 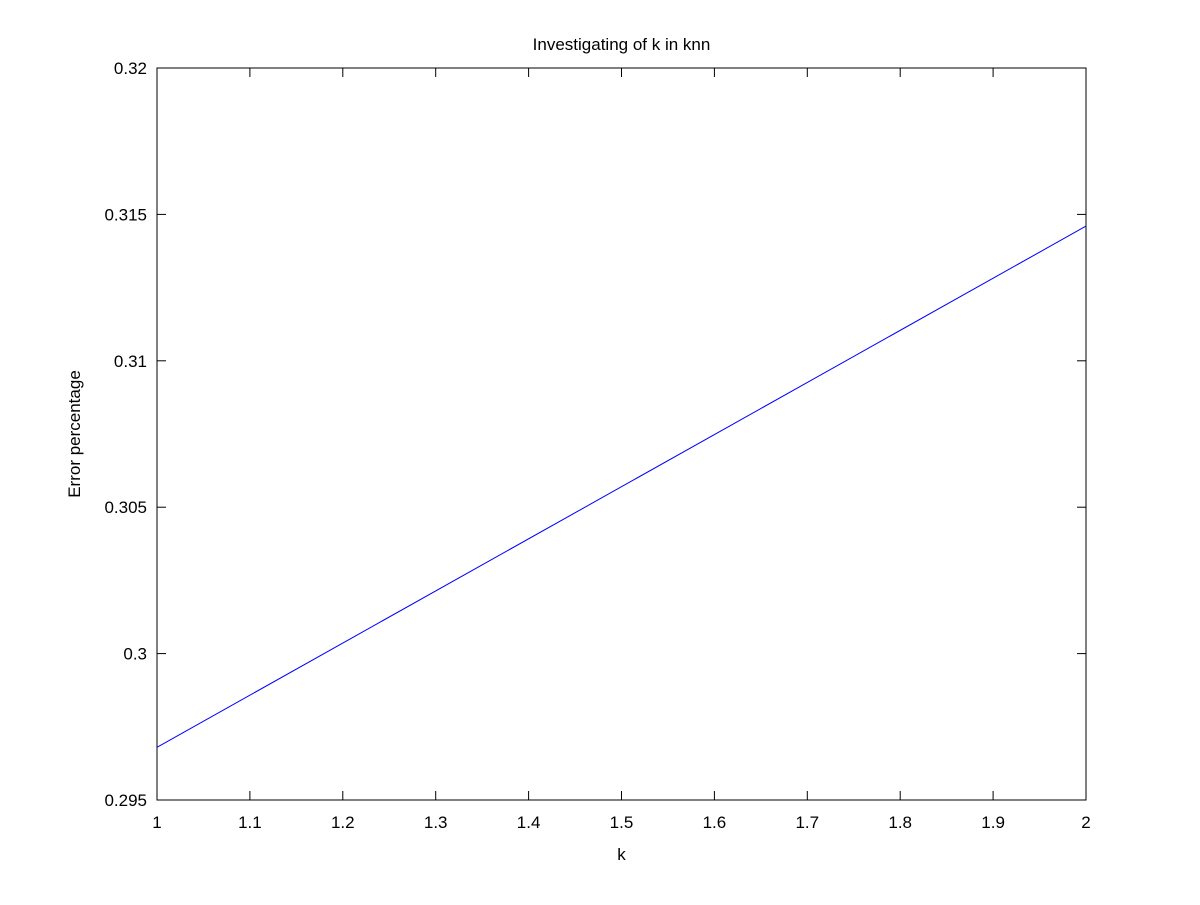 What do you see at coordinates (135, 654) in the screenshot?
I see `y-tick-label: 0.3` at bounding box center [135, 654].